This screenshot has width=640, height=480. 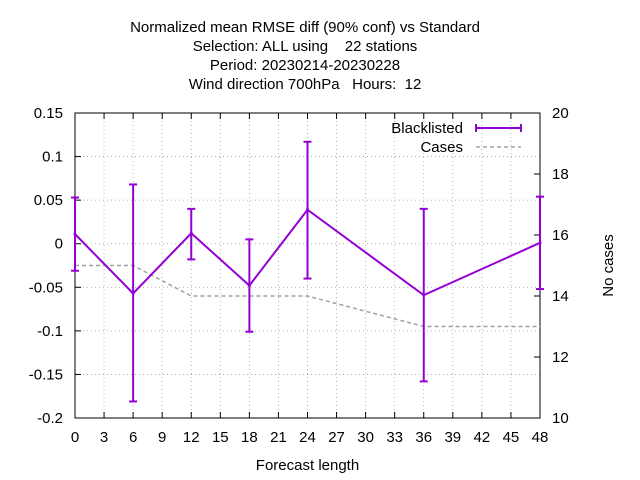 What do you see at coordinates (249, 437) in the screenshot?
I see `x-tick-label: 18` at bounding box center [249, 437].